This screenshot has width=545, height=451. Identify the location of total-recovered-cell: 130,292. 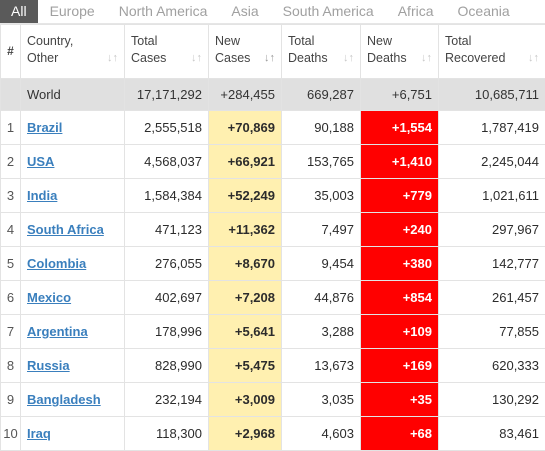
(492, 400).